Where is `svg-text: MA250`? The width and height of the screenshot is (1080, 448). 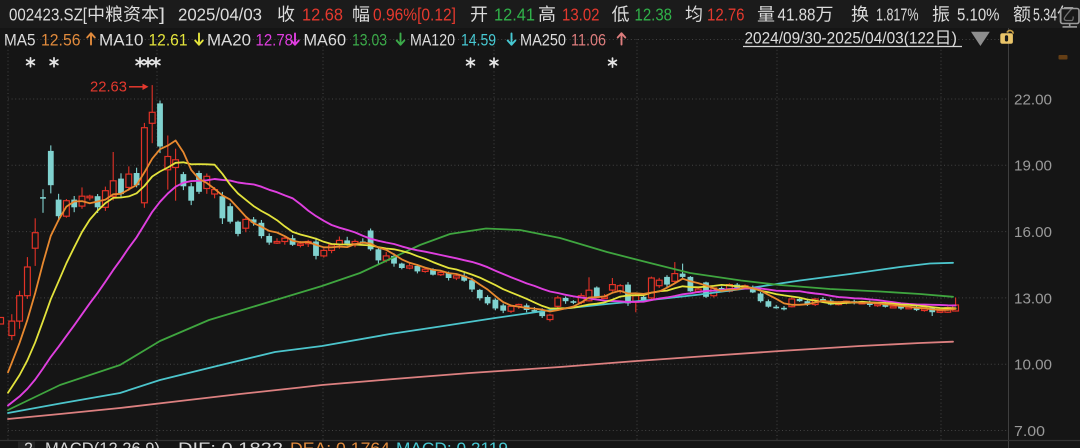 svg-text: MA250 is located at coordinates (543, 40).